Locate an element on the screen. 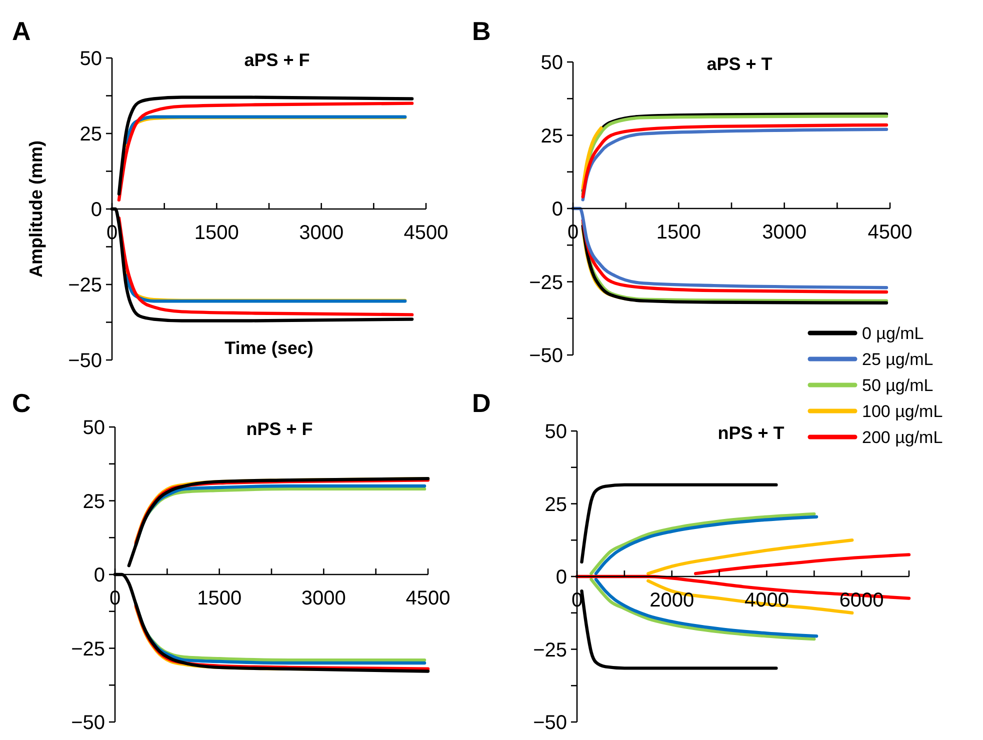  x-tick-label: 6000 is located at coordinates (861, 601).